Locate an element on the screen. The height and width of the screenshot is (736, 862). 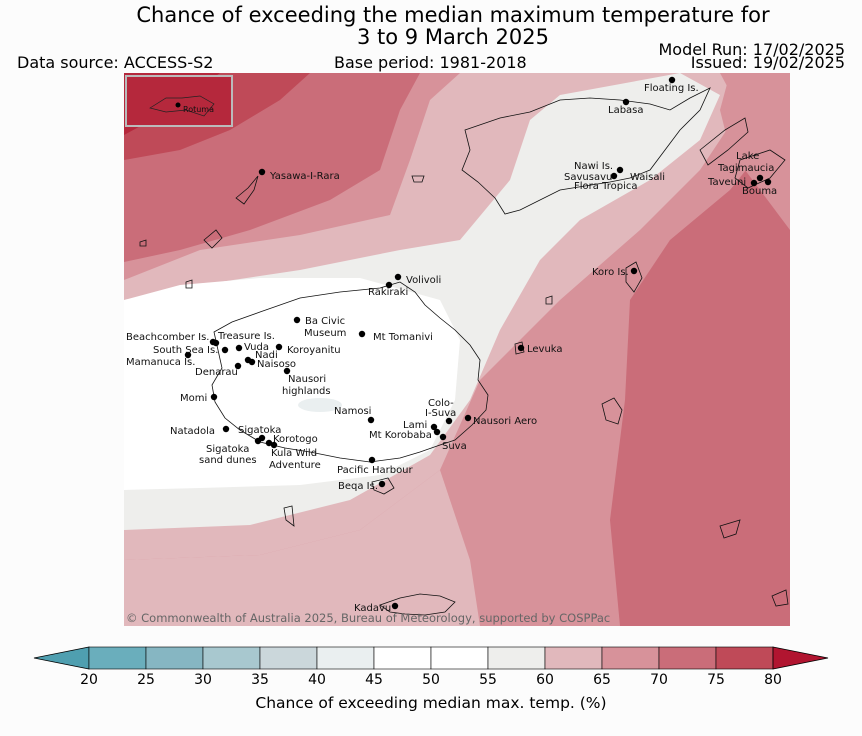
rotuma-inset: Rotuma is located at coordinates (179, 101).